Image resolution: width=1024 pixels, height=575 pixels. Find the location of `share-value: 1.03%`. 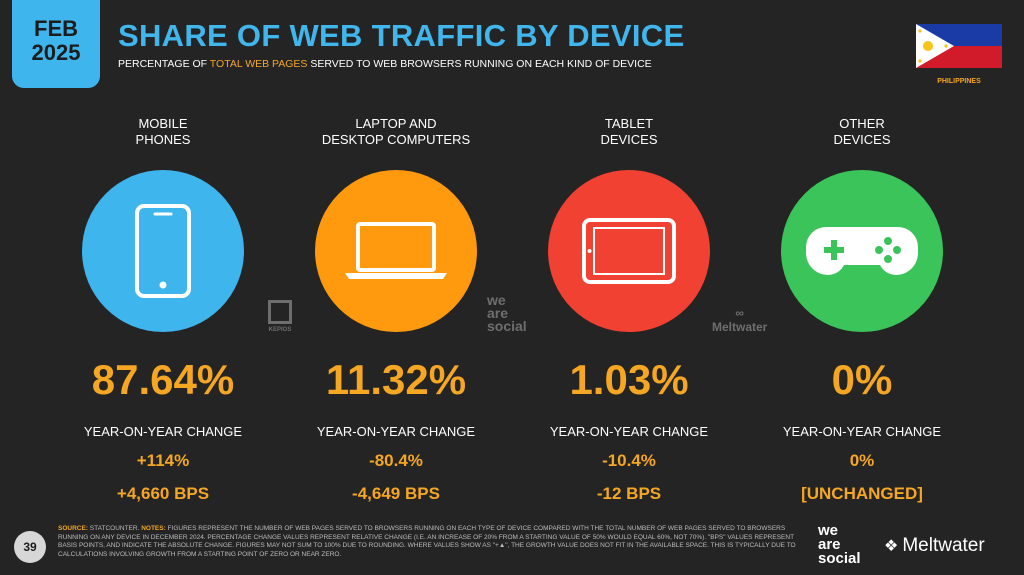

share-value: 1.03% is located at coordinates (629, 379).